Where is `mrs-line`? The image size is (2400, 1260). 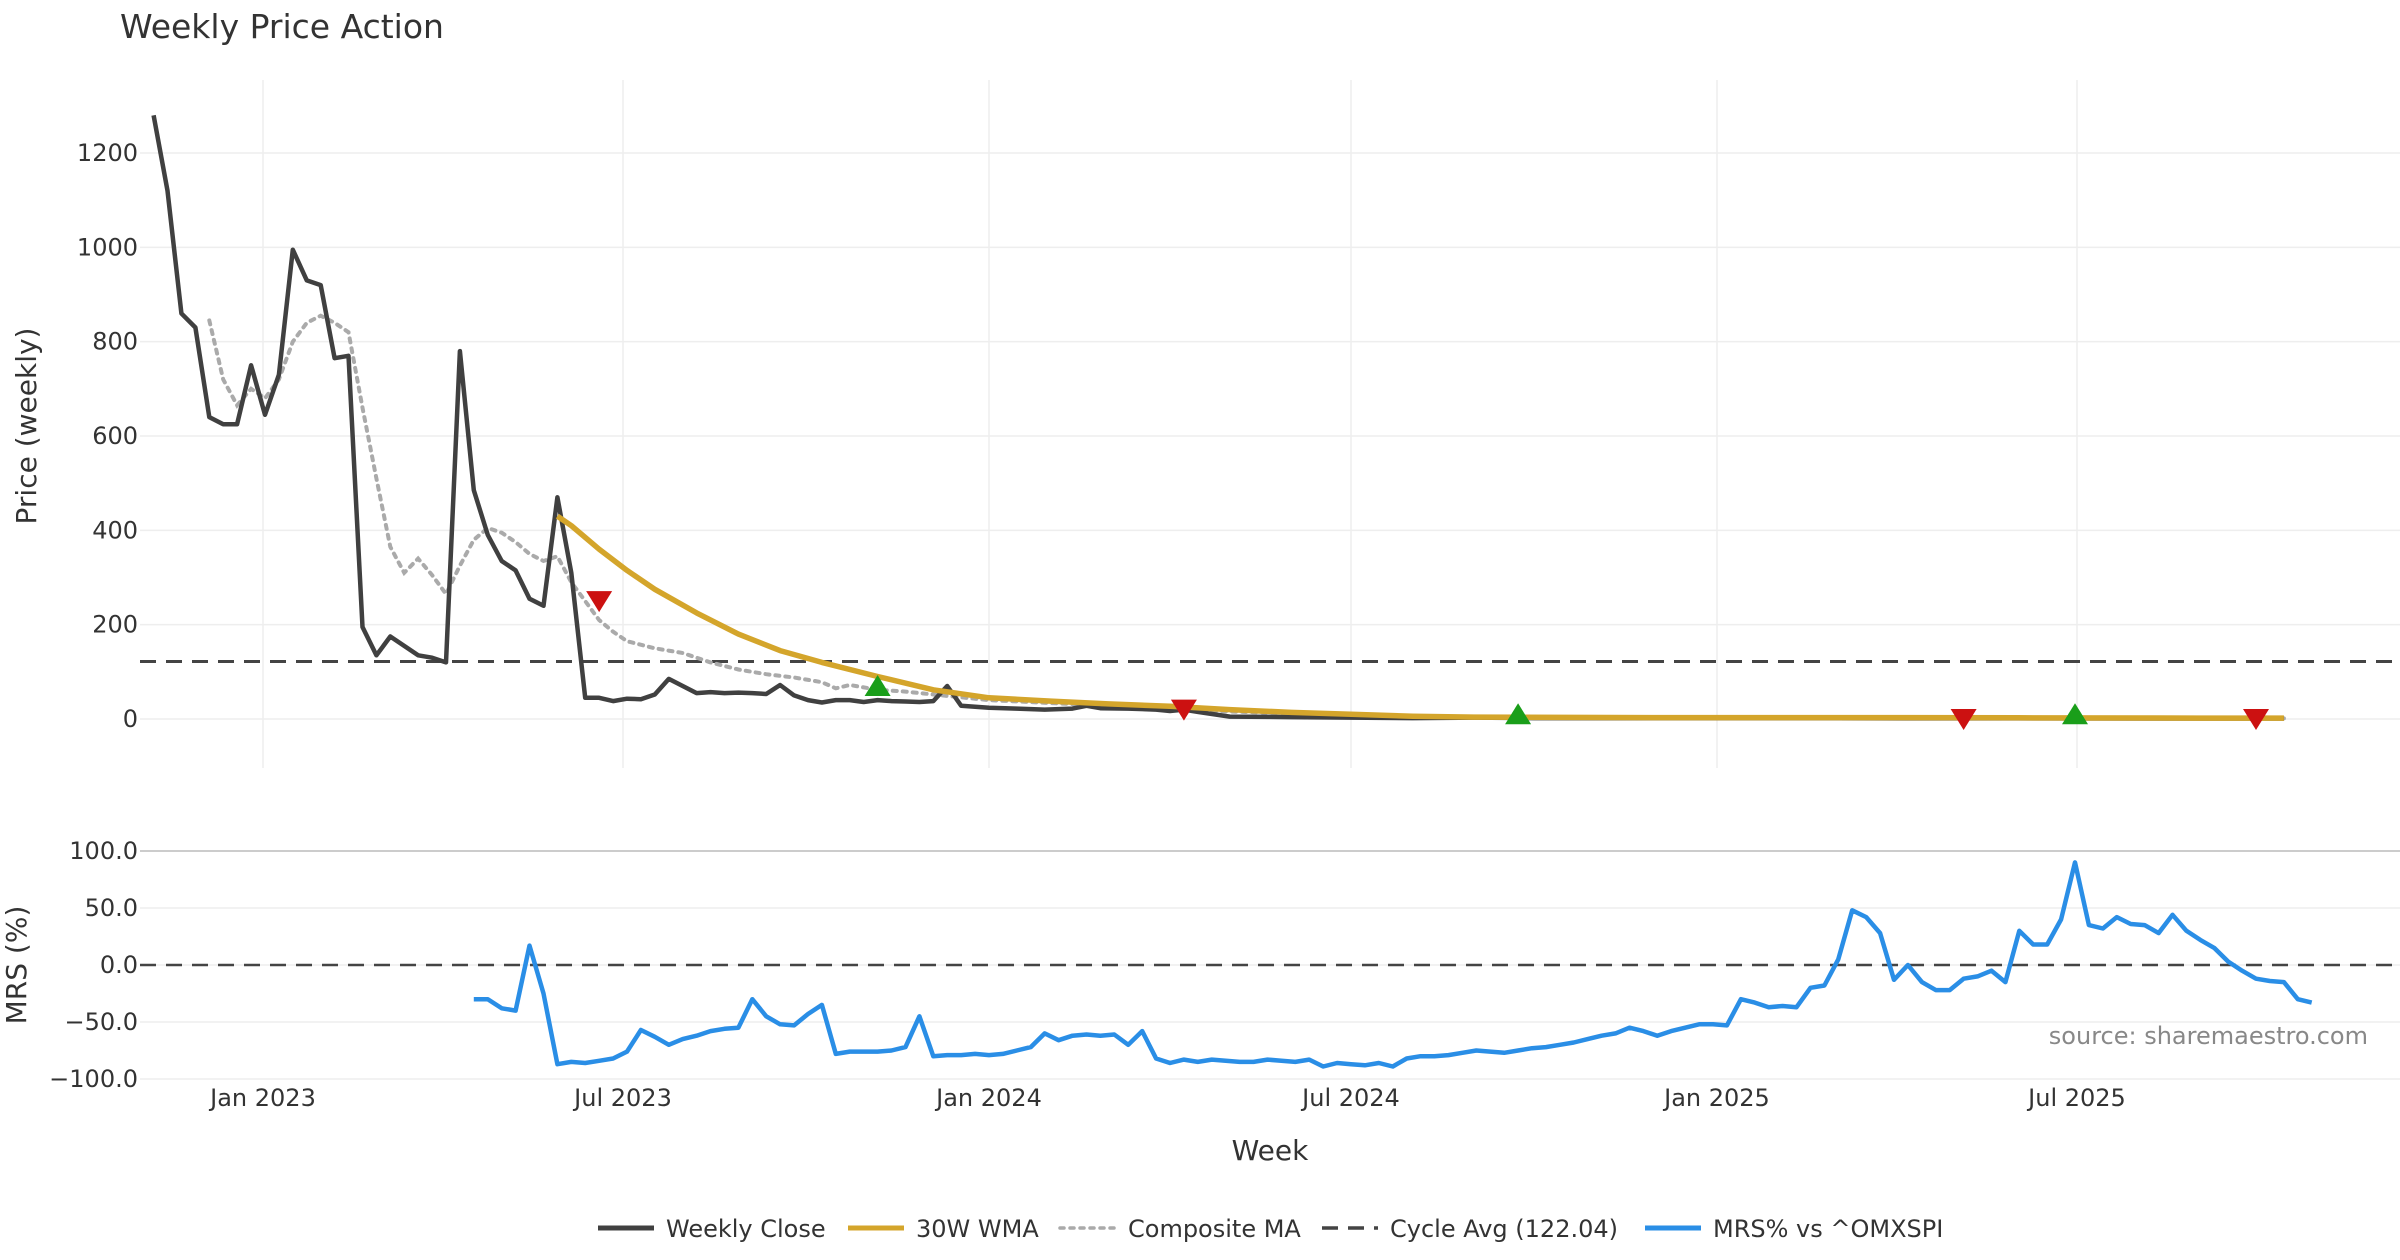
mrs-line is located at coordinates (1393, 964).